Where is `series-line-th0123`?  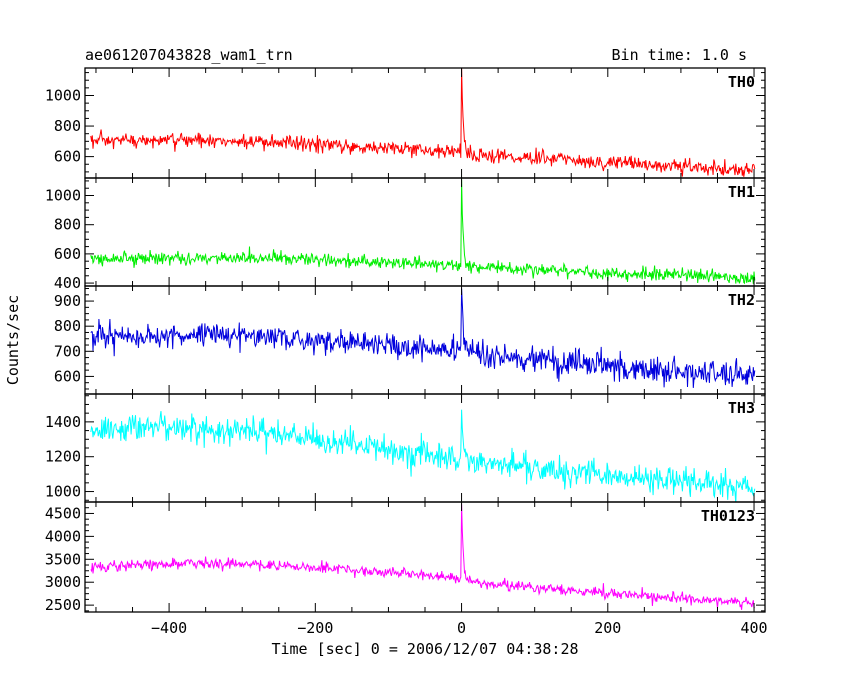 series-line-th0123 is located at coordinates (422, 557).